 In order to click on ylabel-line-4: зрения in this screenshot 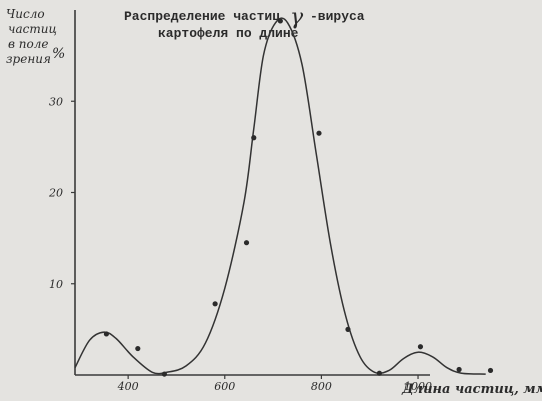, I will do `click(28, 59)`.